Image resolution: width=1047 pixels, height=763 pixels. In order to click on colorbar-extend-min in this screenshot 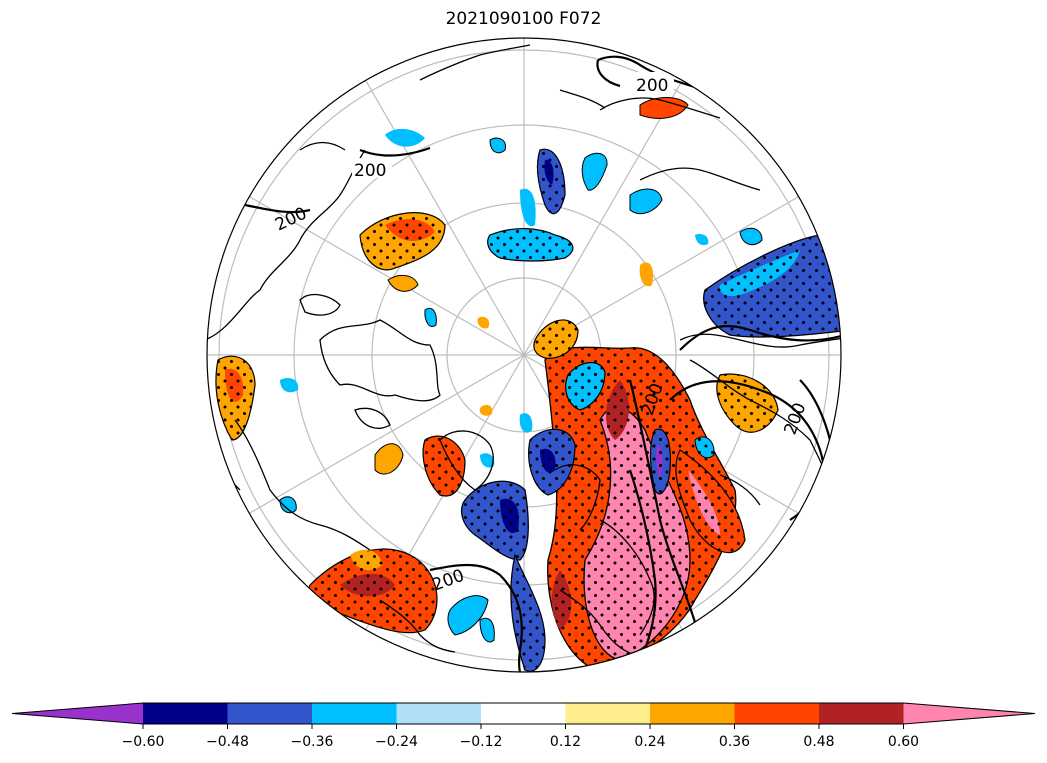, I will do `click(77, 713)`.